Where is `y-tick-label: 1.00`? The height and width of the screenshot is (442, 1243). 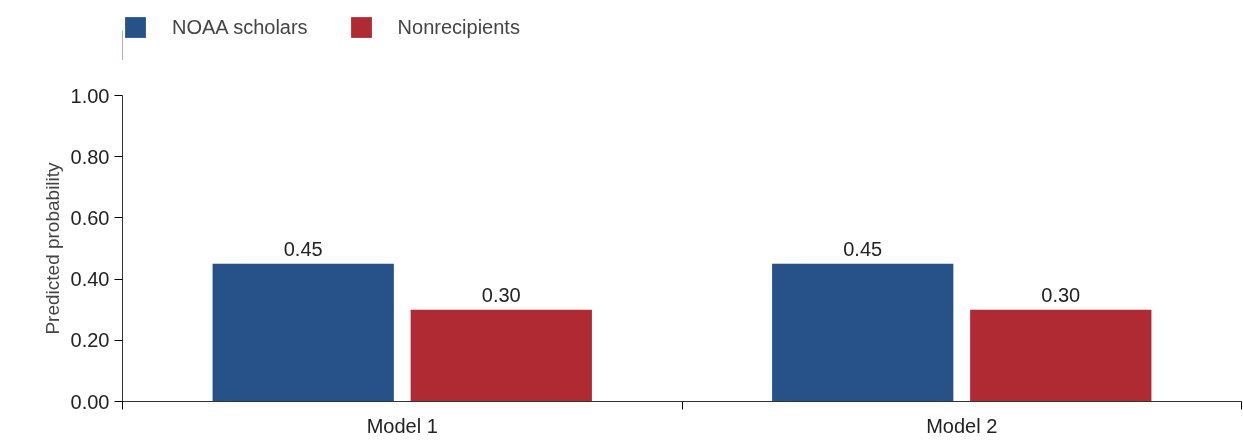 y-tick-label: 1.00 is located at coordinates (90, 95).